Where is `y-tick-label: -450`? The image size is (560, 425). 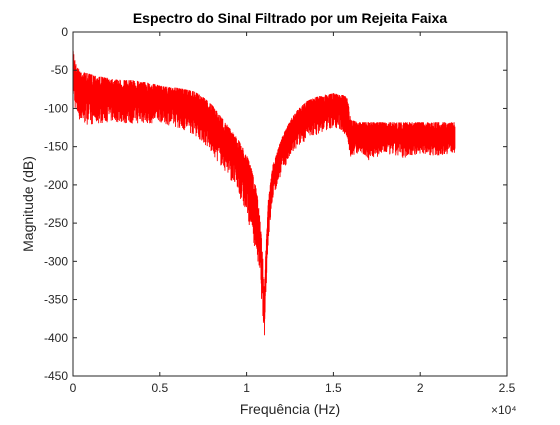 y-tick-label: -450 is located at coordinates (56, 376).